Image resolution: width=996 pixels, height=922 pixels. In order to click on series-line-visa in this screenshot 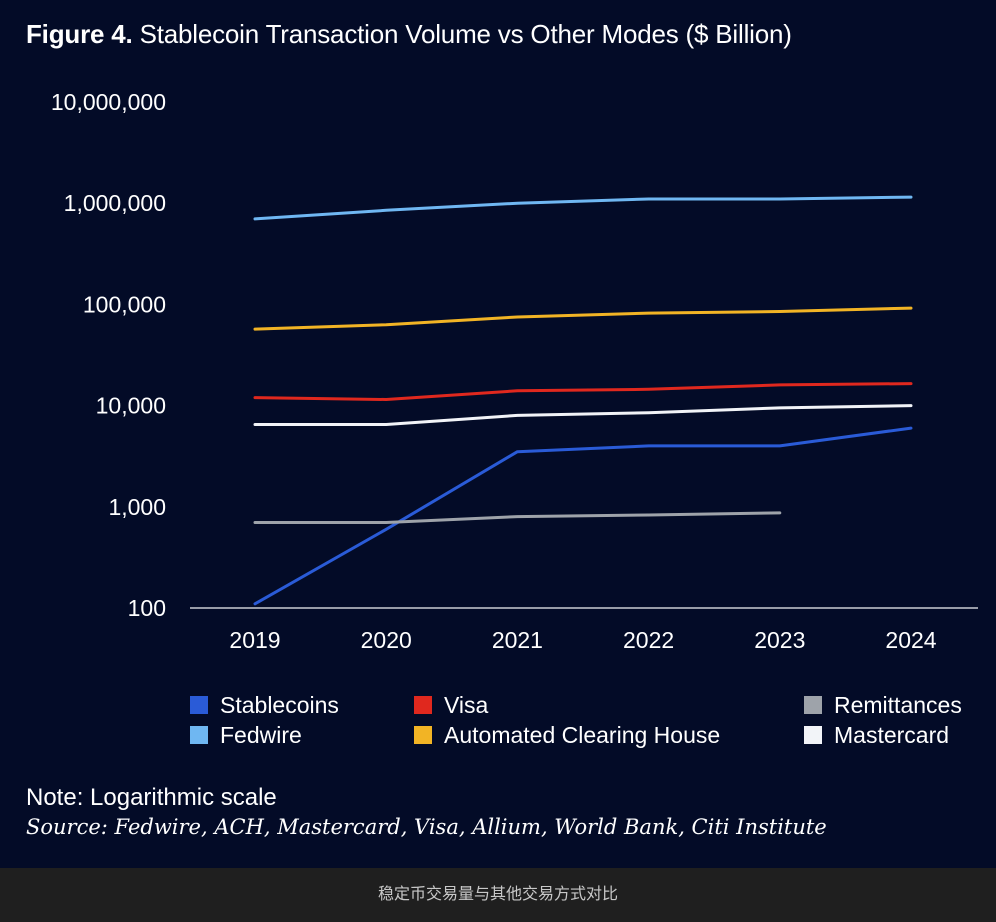, I will do `click(583, 391)`.